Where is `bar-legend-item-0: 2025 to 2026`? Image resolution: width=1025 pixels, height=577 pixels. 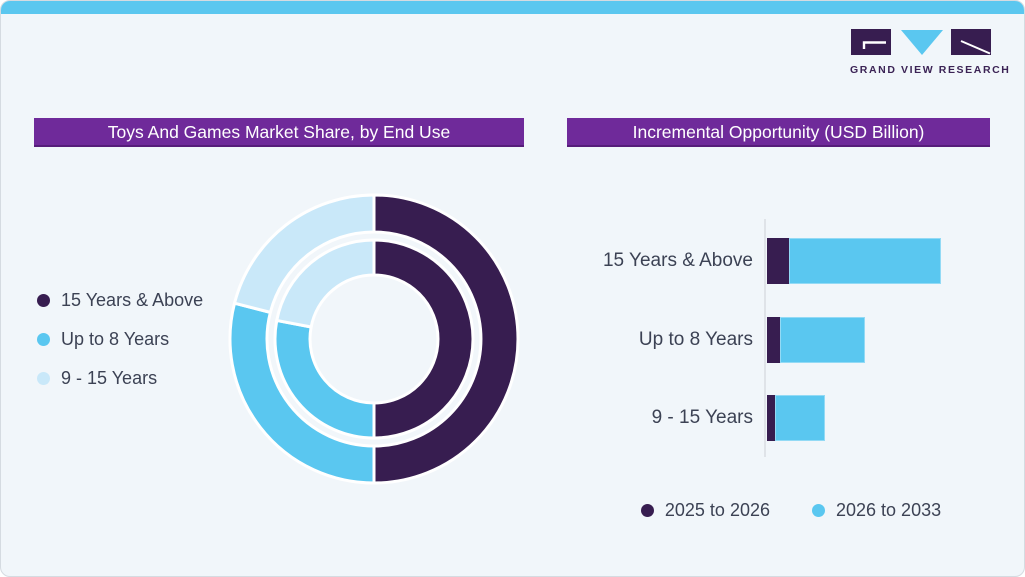
bar-legend-item-0: 2025 to 2026 is located at coordinates (705, 510).